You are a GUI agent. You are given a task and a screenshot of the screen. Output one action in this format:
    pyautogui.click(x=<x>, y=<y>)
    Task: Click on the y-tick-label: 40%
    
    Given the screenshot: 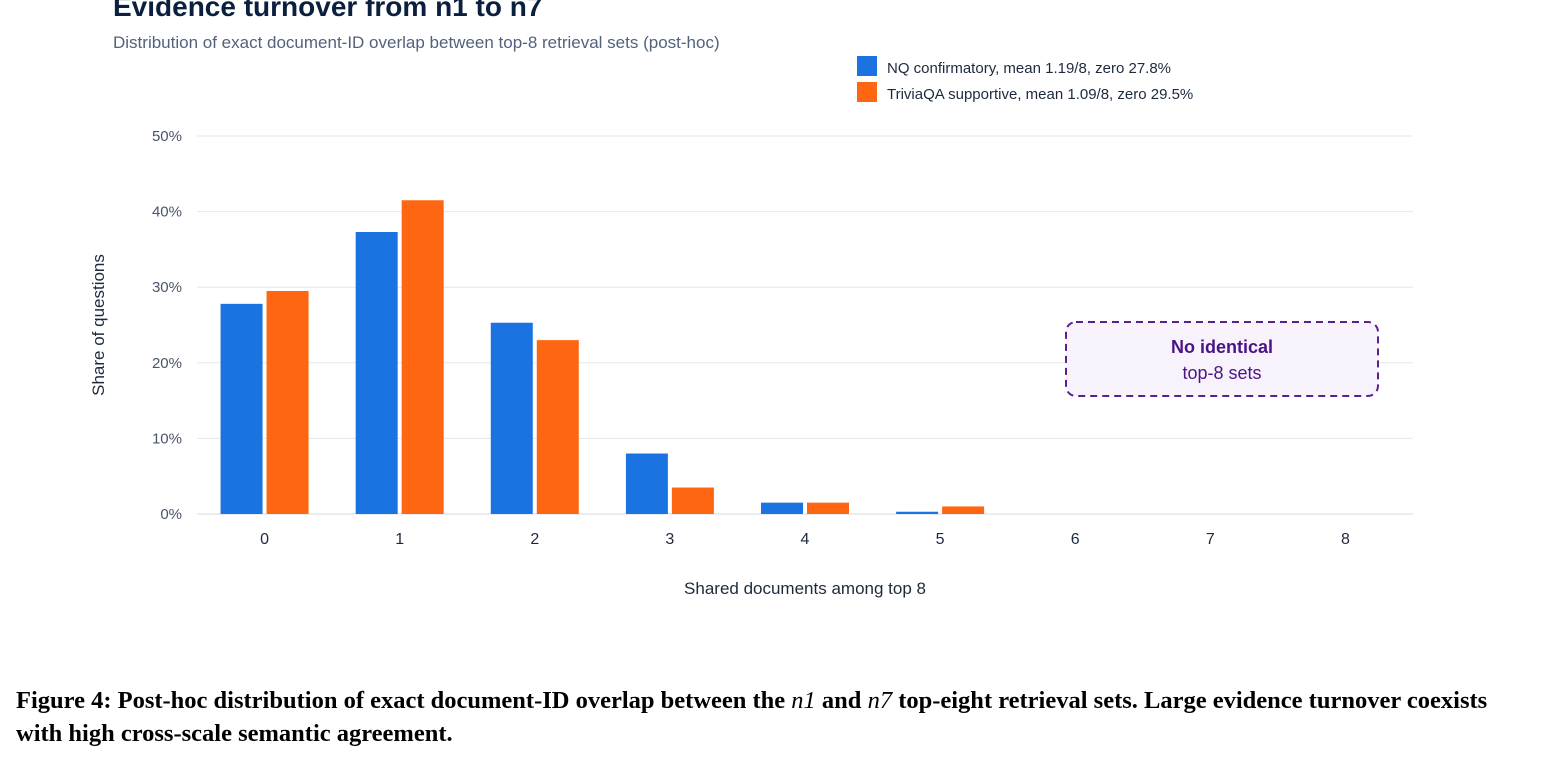 What is the action you would take?
    pyautogui.click(x=167, y=212)
    